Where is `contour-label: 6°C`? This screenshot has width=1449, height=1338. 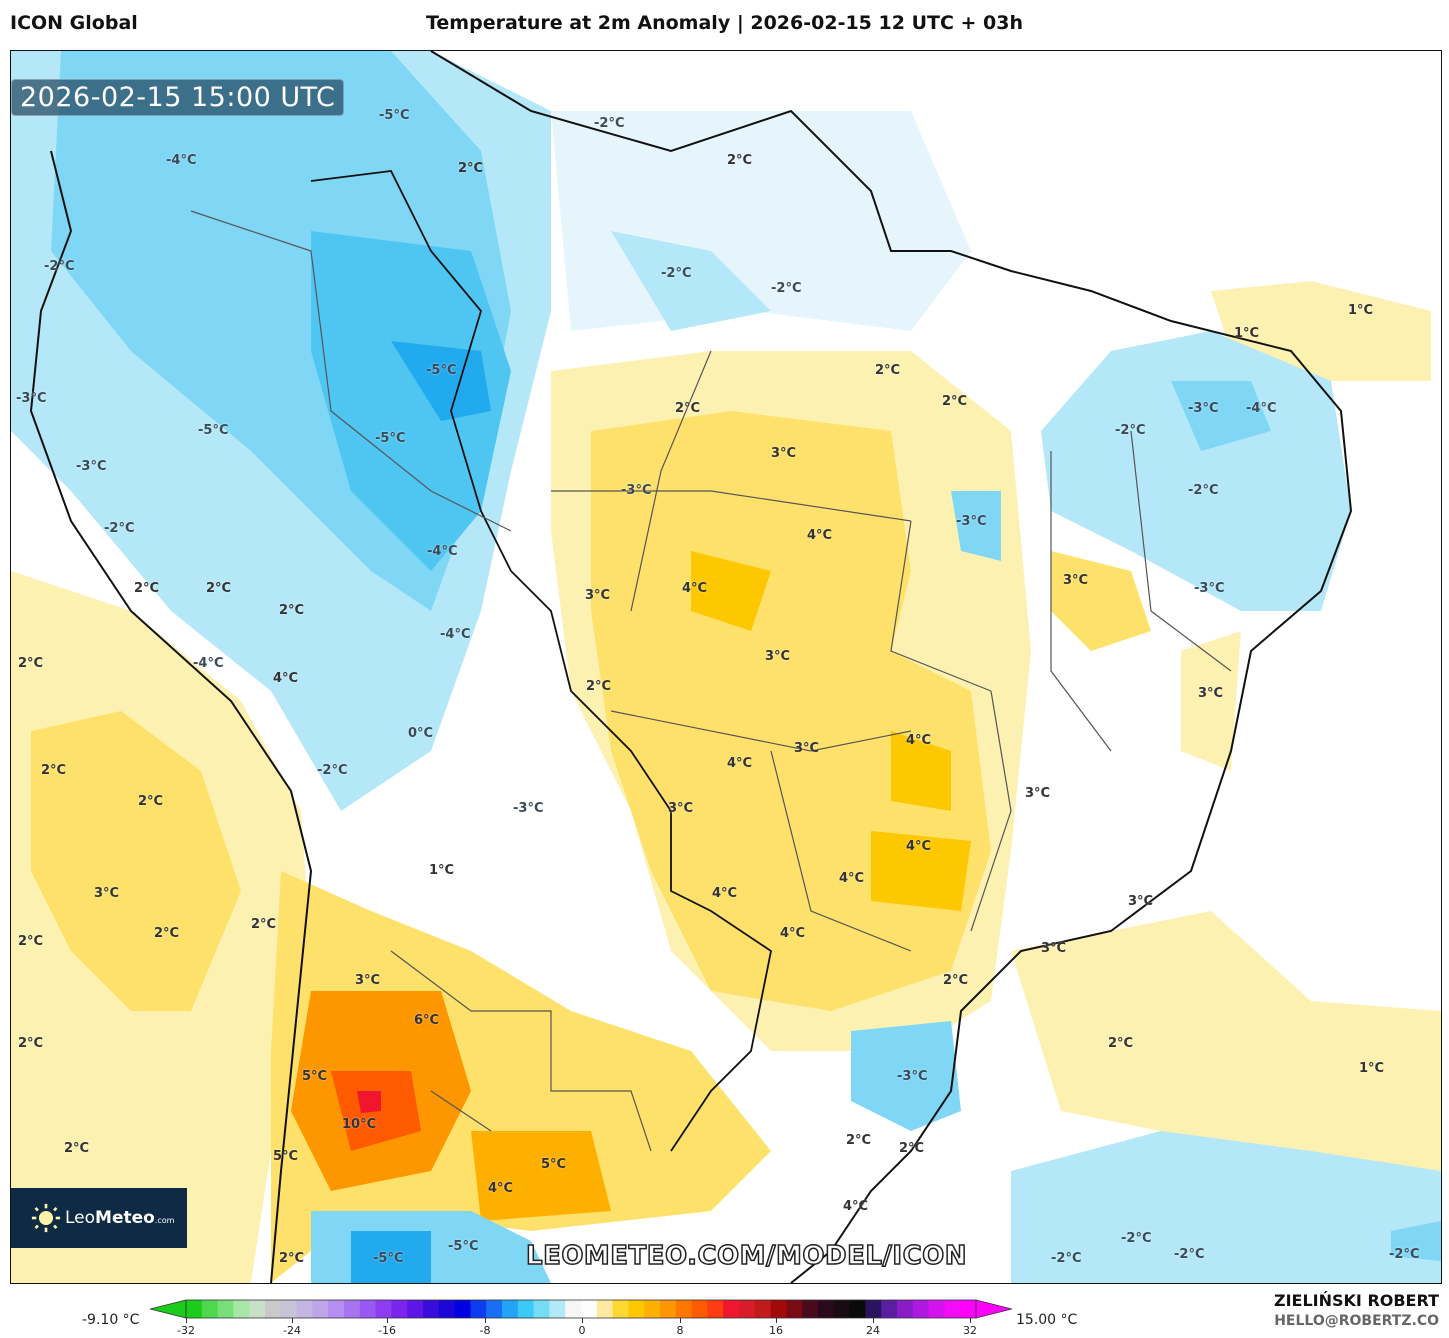 contour-label: 6°C is located at coordinates (427, 1020).